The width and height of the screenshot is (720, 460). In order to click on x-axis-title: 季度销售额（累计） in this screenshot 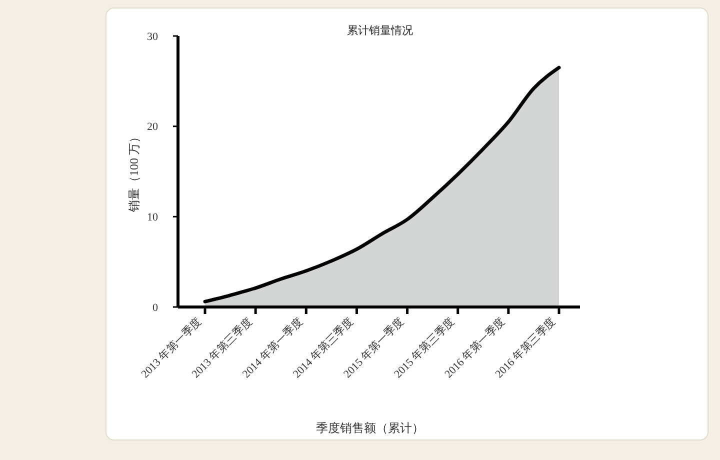, I will do `click(370, 428)`.